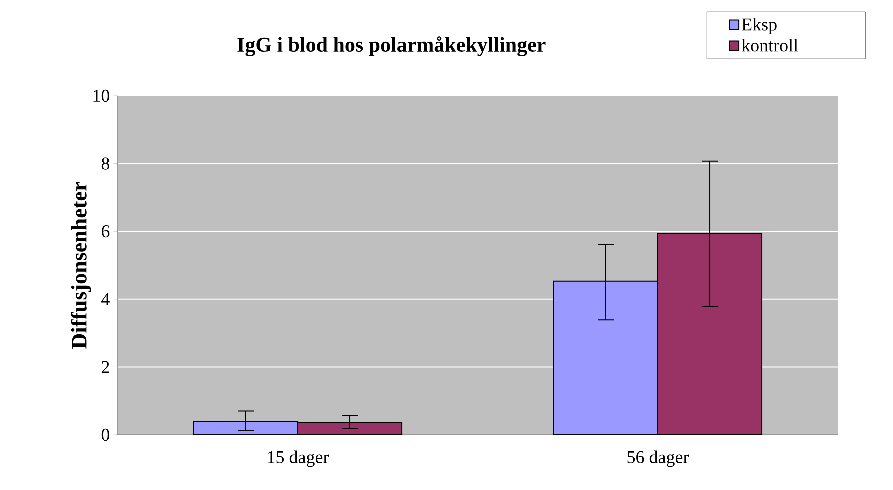  I want to click on y-tick-label: 0, so click(106, 435).